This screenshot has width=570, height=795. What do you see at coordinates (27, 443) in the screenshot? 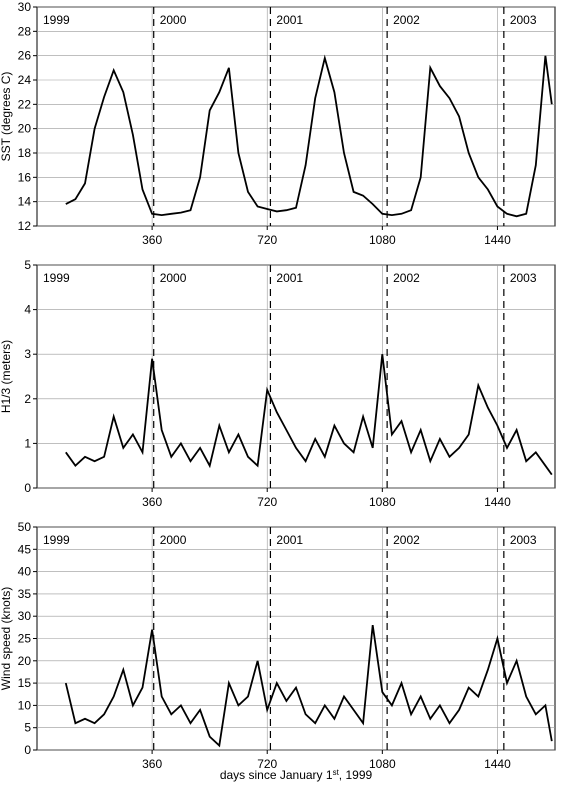
I see `y-tick-label: 1` at bounding box center [27, 443].